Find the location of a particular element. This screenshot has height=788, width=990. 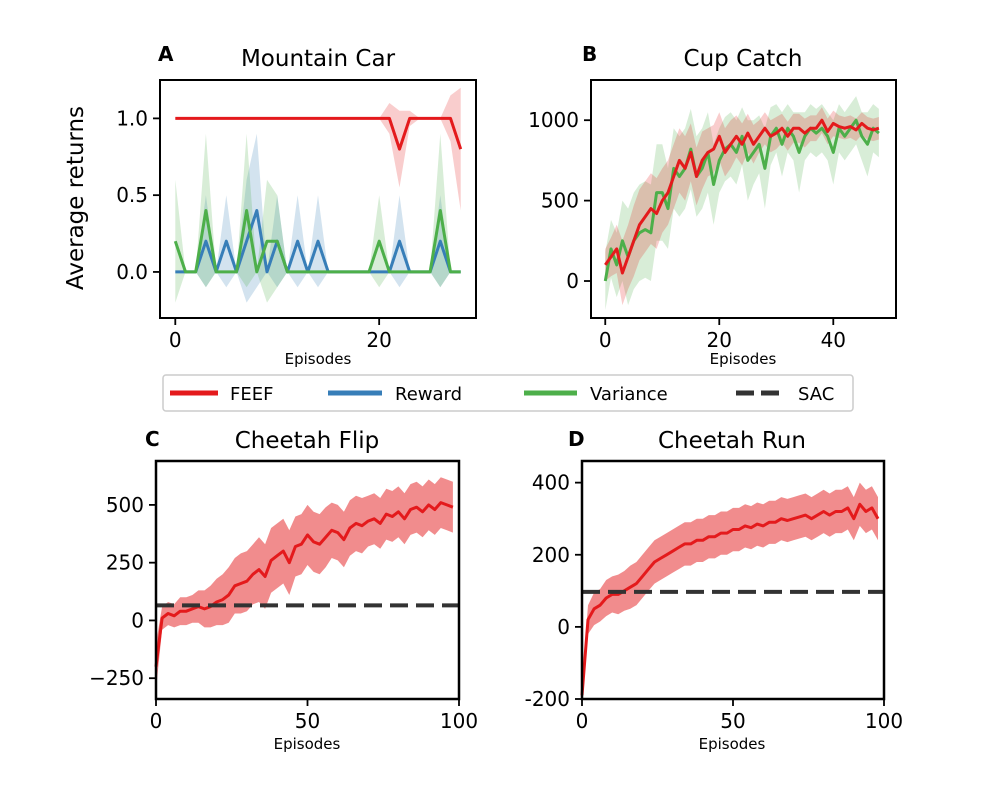

panel-c-ytick-label: 500 is located at coordinates (125, 505).